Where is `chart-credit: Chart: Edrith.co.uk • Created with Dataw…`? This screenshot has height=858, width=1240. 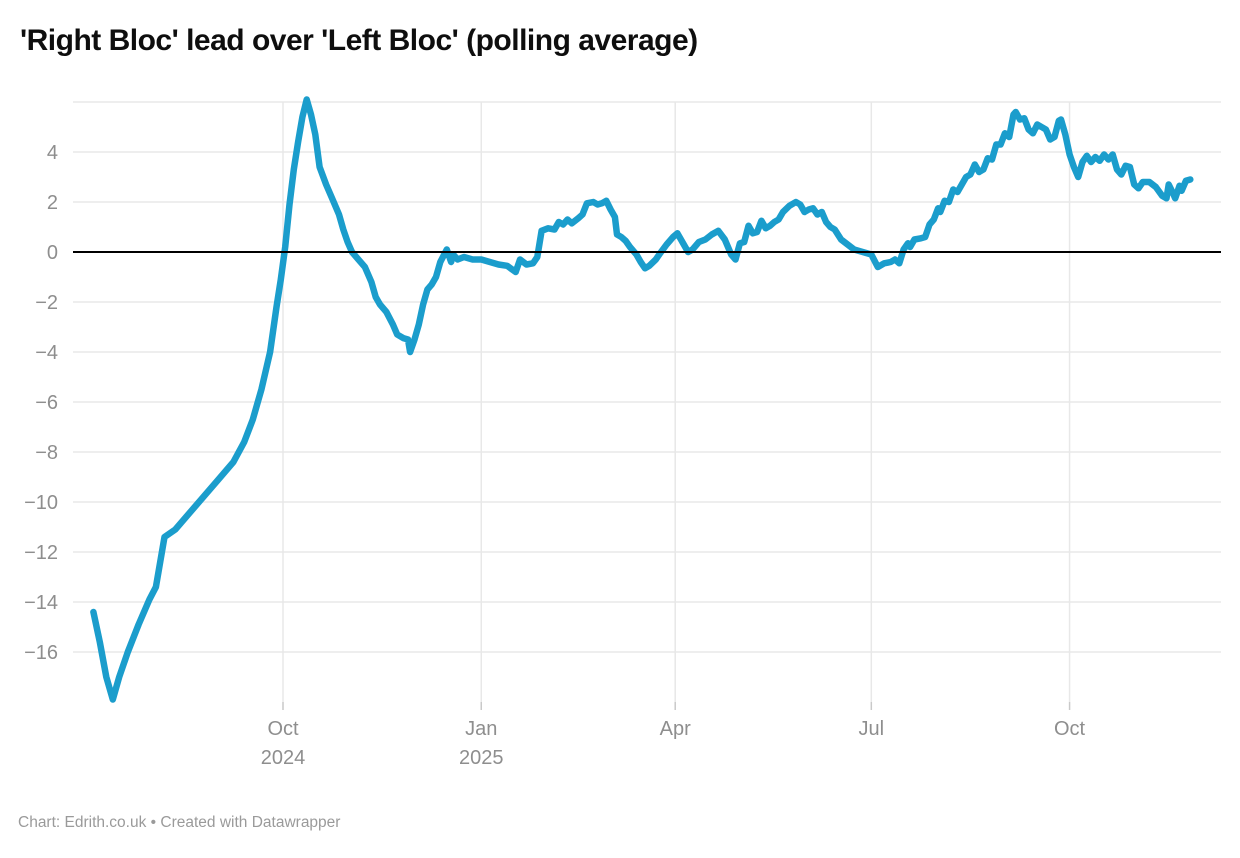 chart-credit: Chart: Edrith.co.uk • Created with Dataw… is located at coordinates (179, 822).